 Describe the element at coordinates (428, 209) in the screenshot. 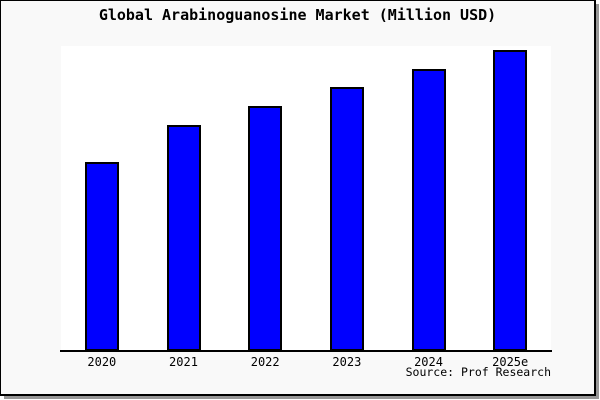

I see `bar-2024` at that location.